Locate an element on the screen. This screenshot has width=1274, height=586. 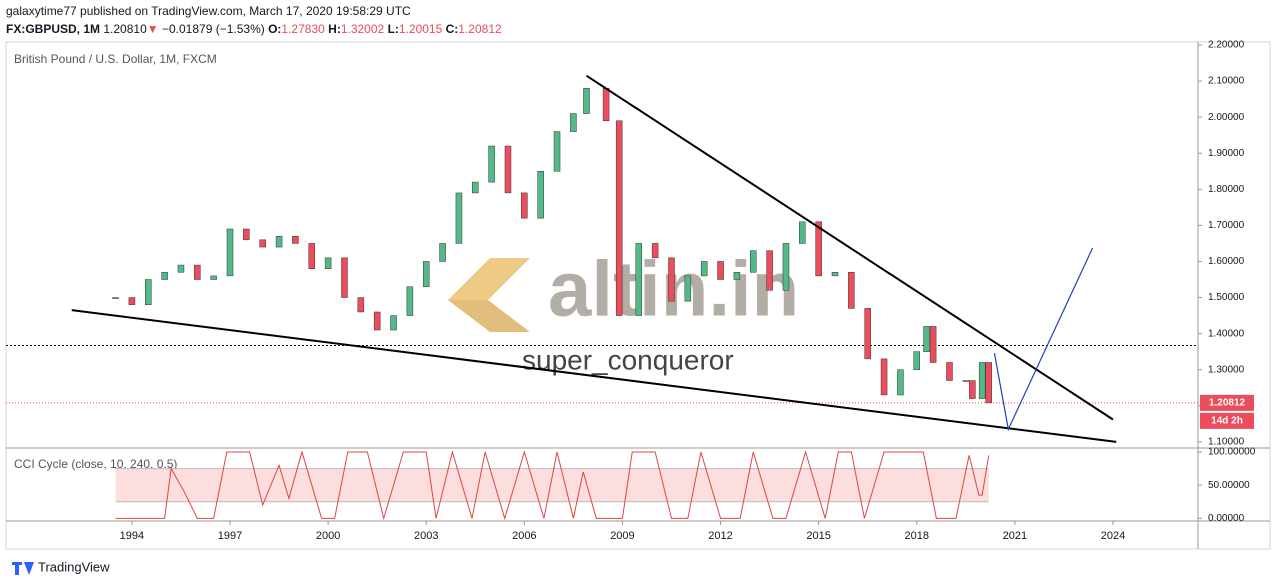
countdown-tag is located at coordinates (1227, 420).